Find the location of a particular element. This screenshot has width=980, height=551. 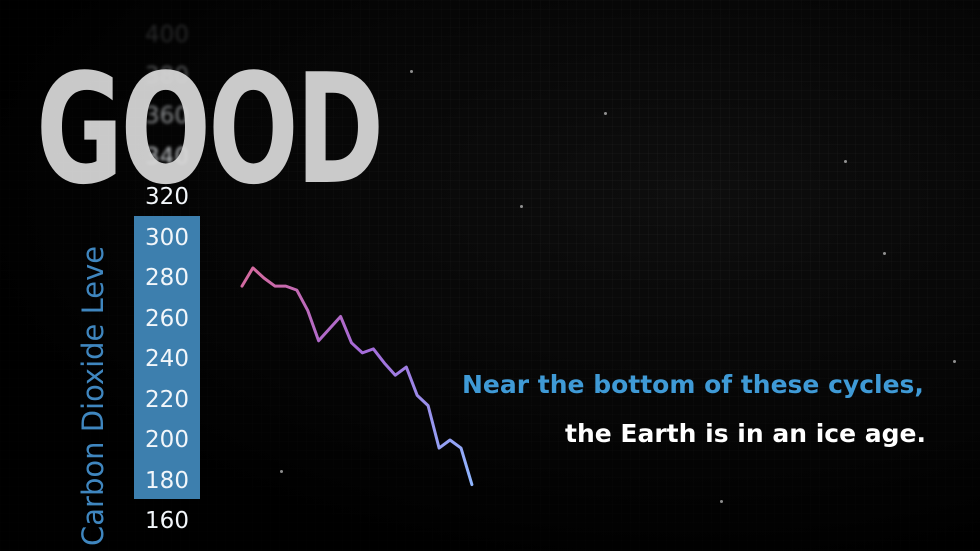

y-tick-label: 380 is located at coordinates (167, 75).